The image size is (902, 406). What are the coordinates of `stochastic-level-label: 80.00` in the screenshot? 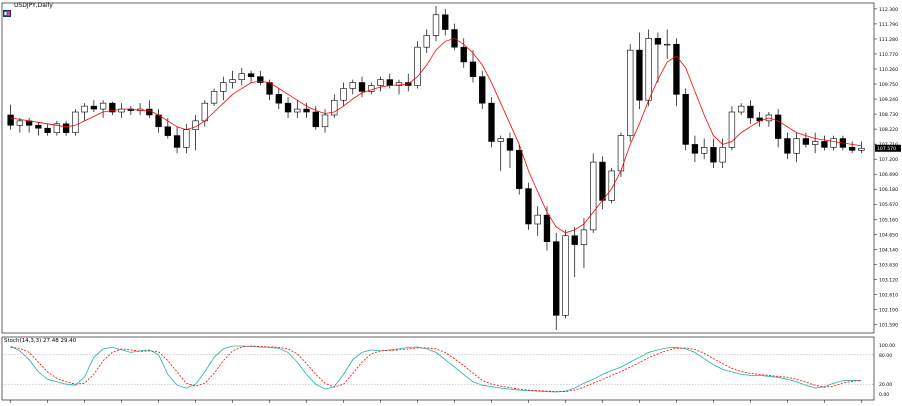 It's located at (885, 356).